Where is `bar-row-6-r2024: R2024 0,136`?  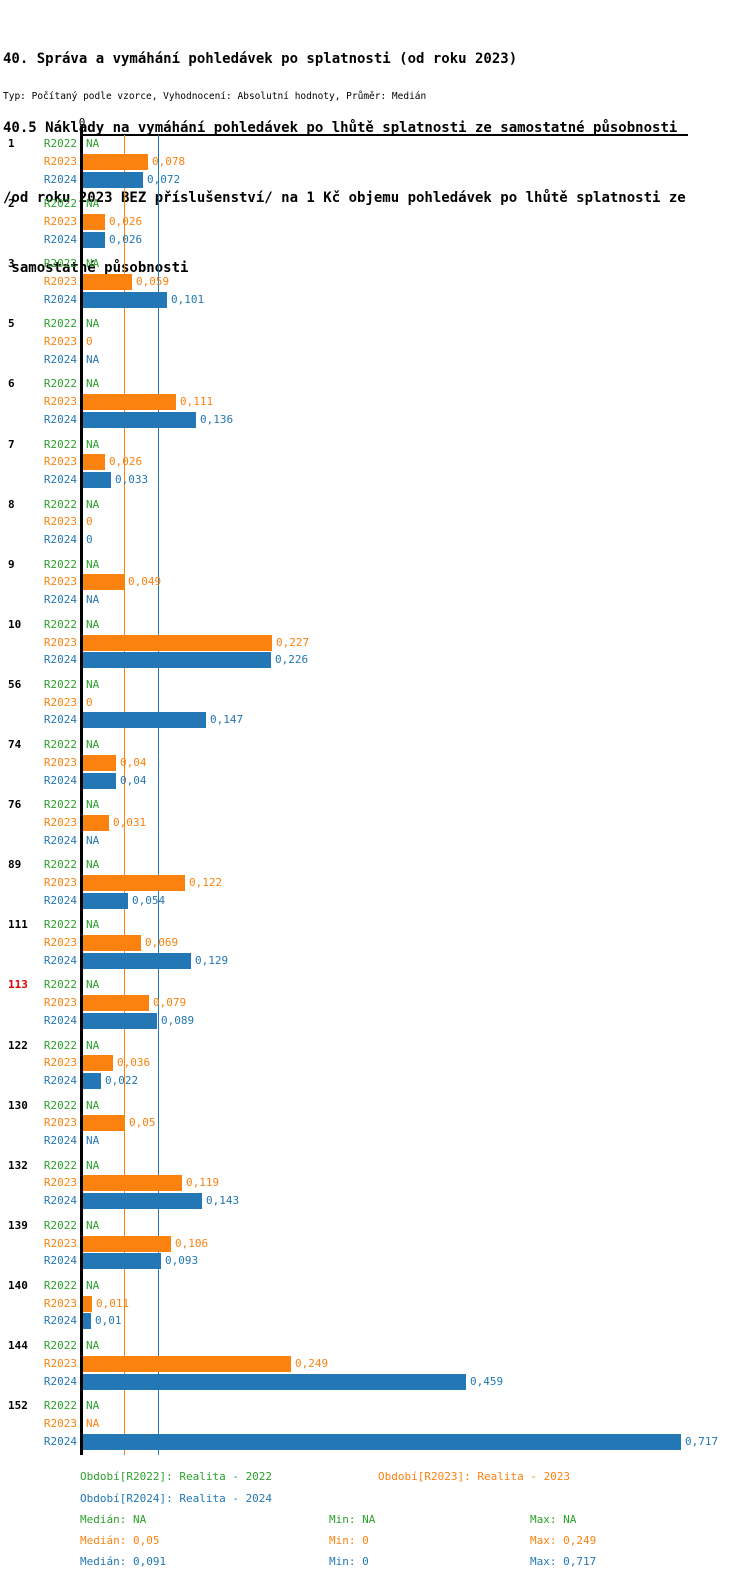
bar-row-6-r2024: R2024 0,136 is located at coordinates (375, 420).